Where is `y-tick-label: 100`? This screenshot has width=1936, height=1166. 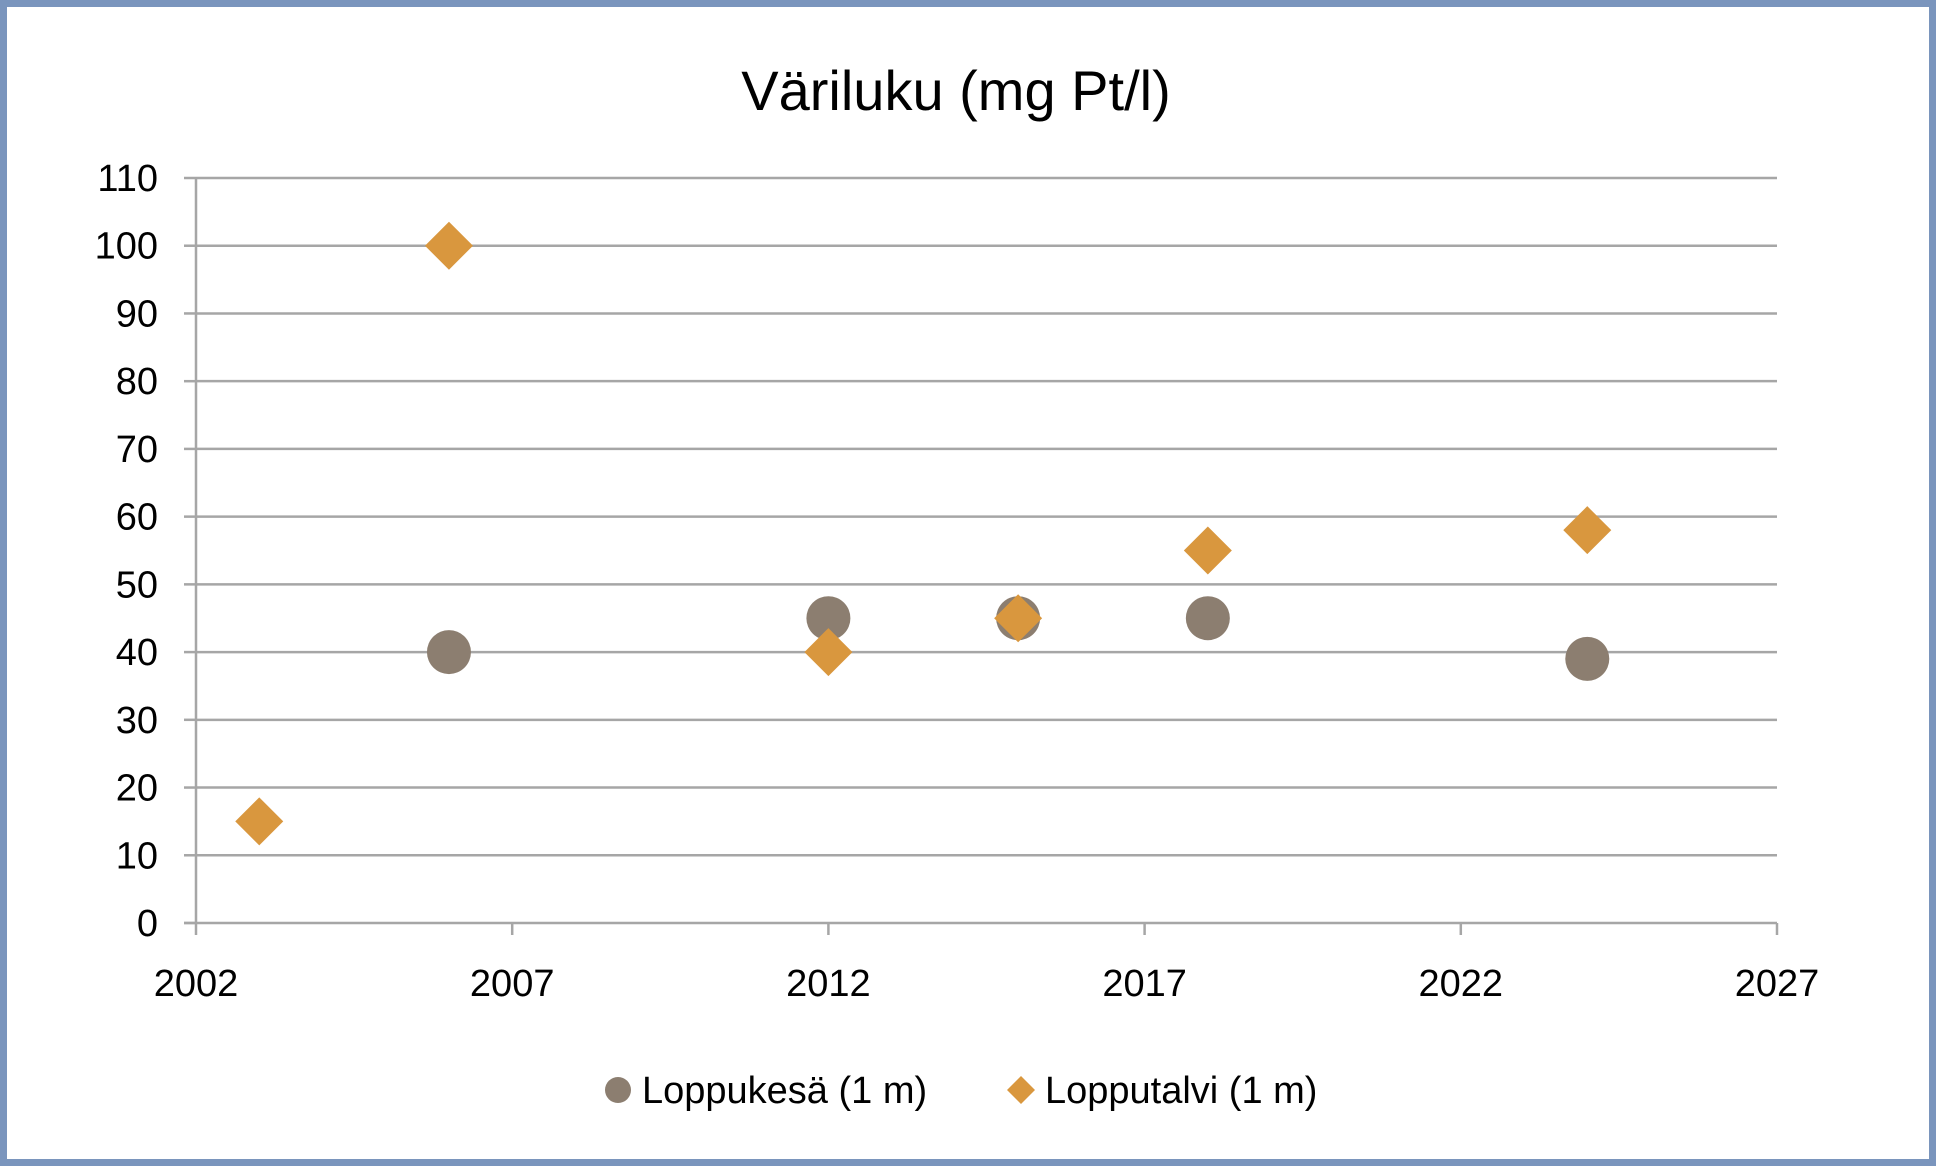
y-tick-label: 100 is located at coordinates (126, 247).